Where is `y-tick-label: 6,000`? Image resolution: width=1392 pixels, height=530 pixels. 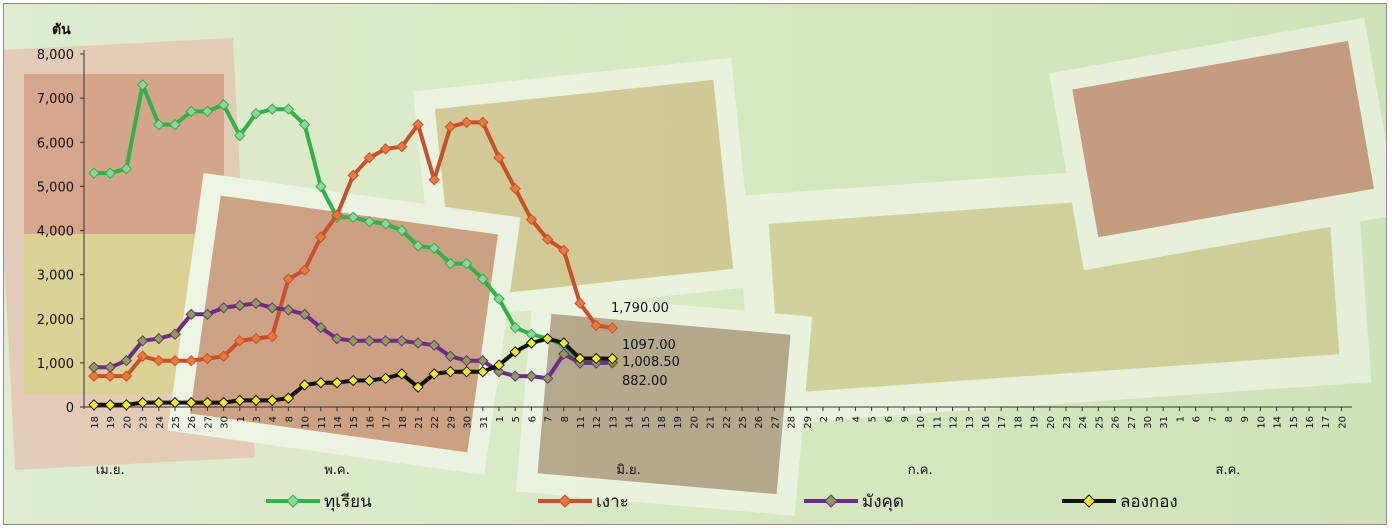
y-tick-label: 6,000 is located at coordinates (55, 143).